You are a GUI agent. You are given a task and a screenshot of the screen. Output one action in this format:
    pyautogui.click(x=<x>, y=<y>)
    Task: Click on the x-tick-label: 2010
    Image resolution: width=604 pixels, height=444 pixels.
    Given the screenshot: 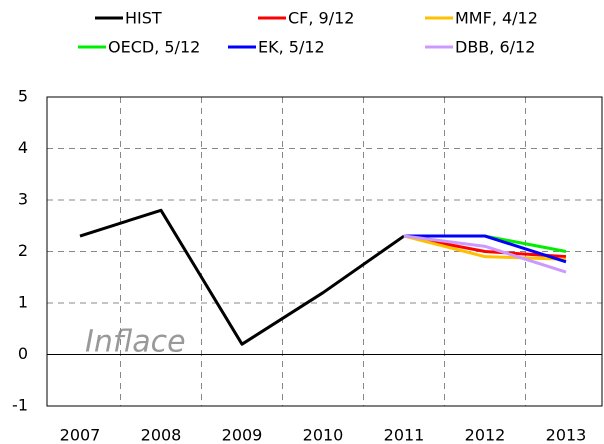 What is the action you would take?
    pyautogui.click(x=323, y=435)
    